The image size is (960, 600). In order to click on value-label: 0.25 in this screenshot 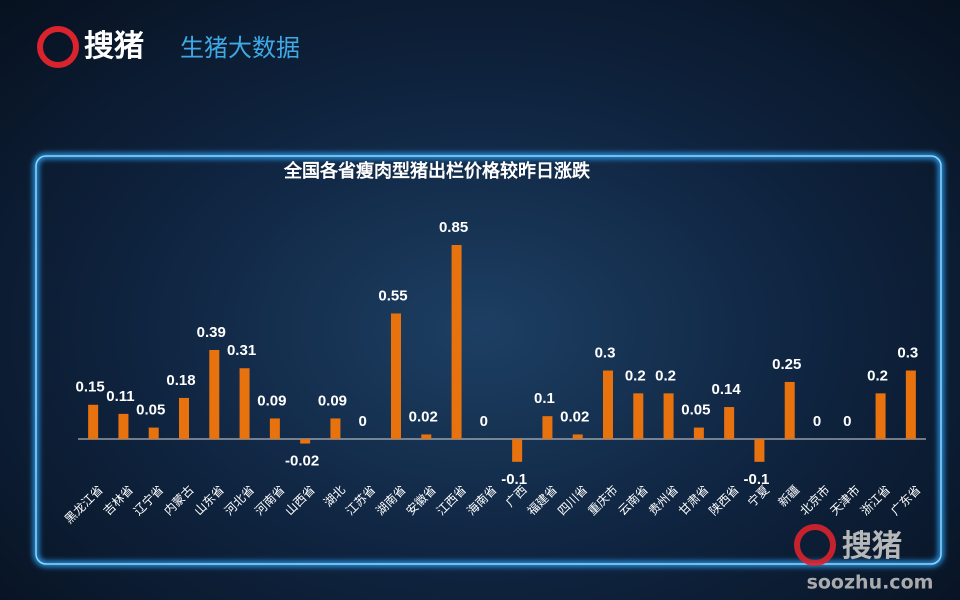, I will do `click(786, 364)`.